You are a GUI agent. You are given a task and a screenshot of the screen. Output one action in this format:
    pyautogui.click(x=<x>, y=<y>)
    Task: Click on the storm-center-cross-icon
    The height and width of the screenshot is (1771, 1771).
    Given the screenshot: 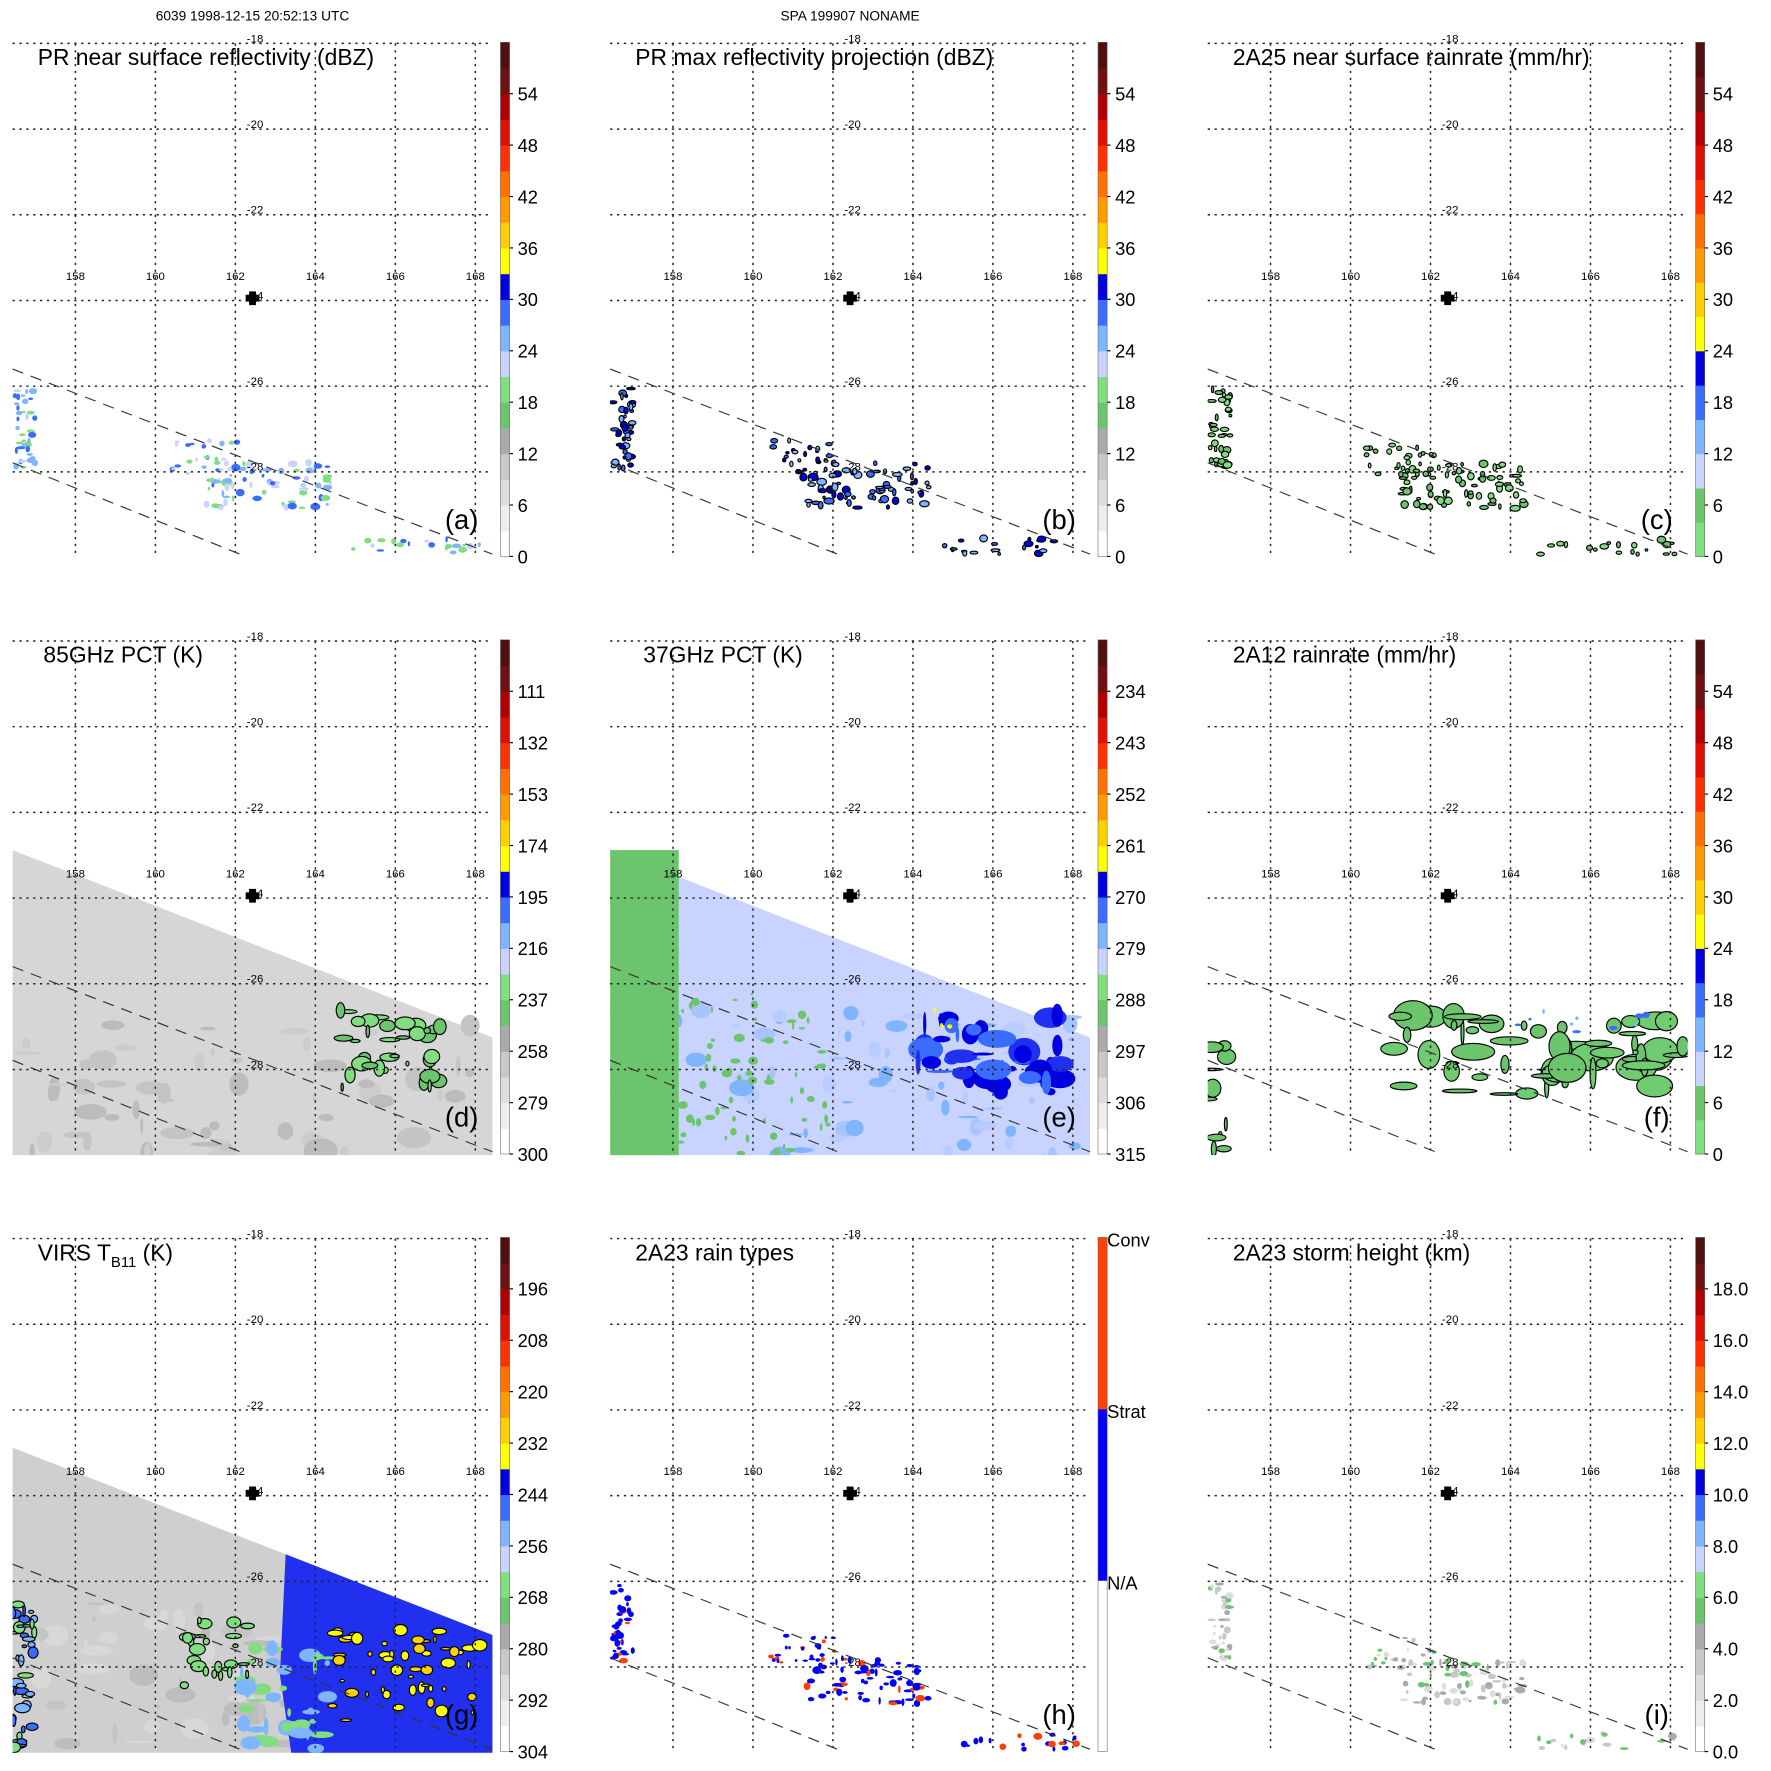 What is the action you would take?
    pyautogui.click(x=1447, y=895)
    